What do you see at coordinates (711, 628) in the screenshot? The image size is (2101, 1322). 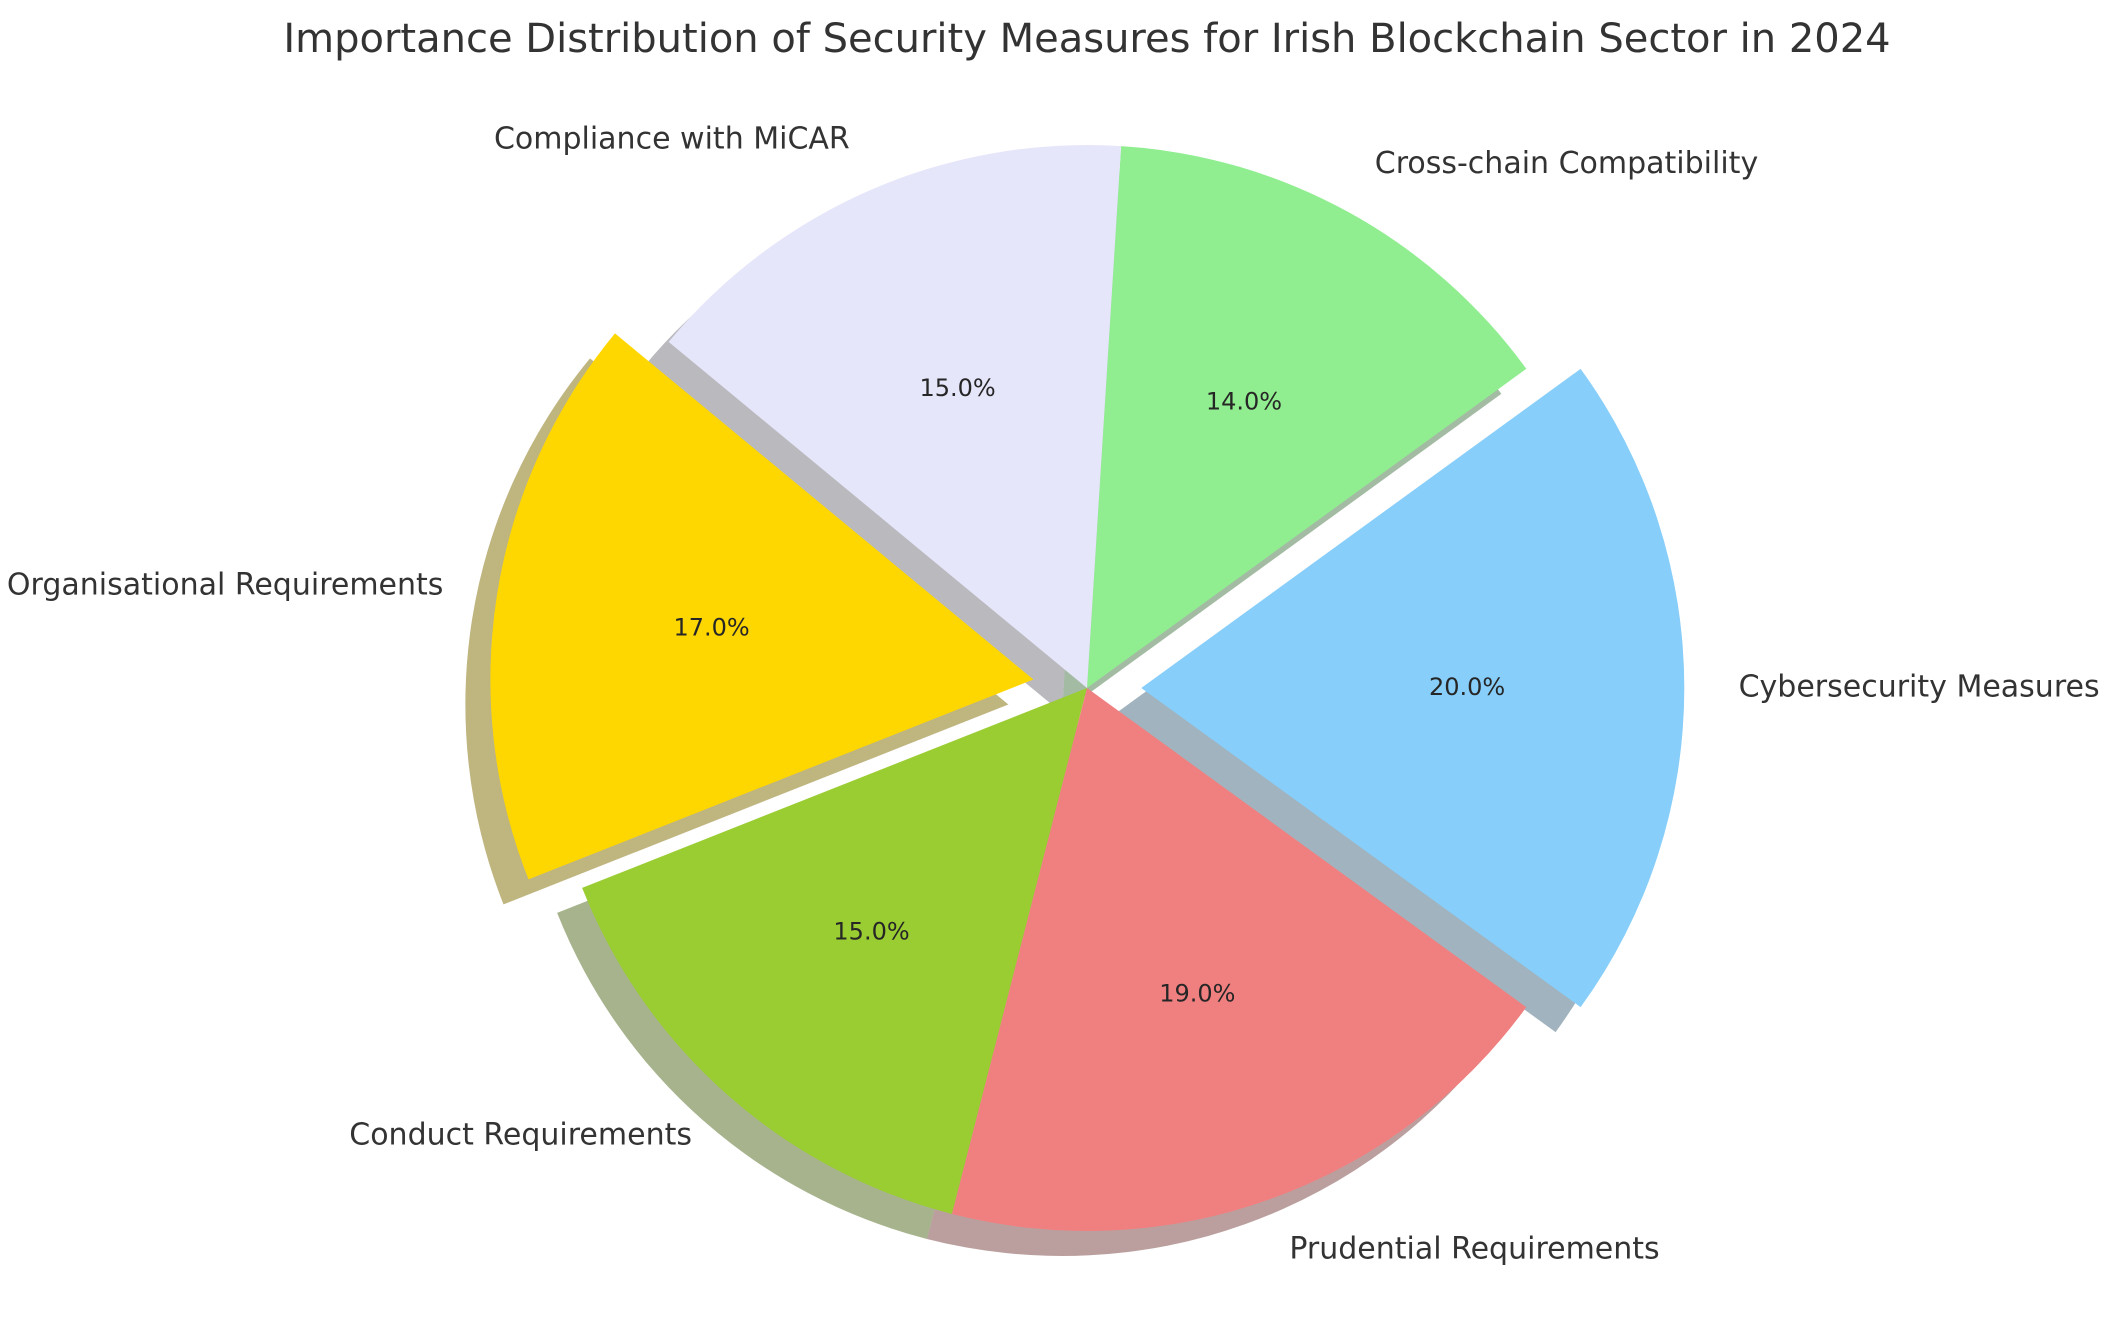 I see `slice-value-organisational-requirements: 17.0%` at bounding box center [711, 628].